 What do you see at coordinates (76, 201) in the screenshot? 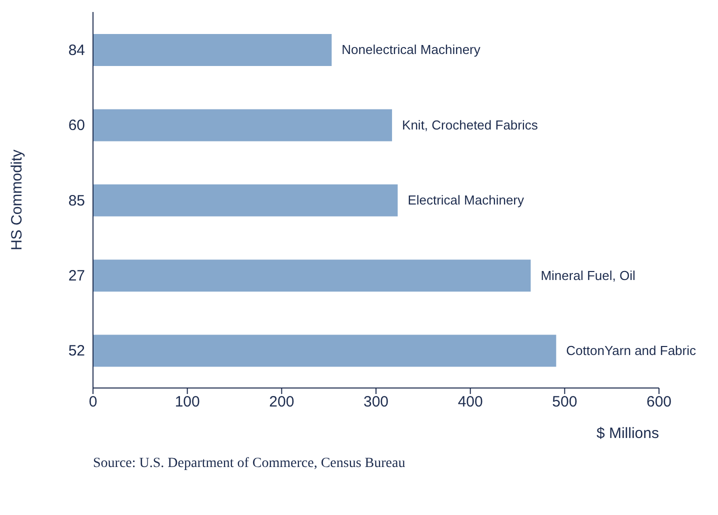
I see `y-tick-label: 85` at bounding box center [76, 201].